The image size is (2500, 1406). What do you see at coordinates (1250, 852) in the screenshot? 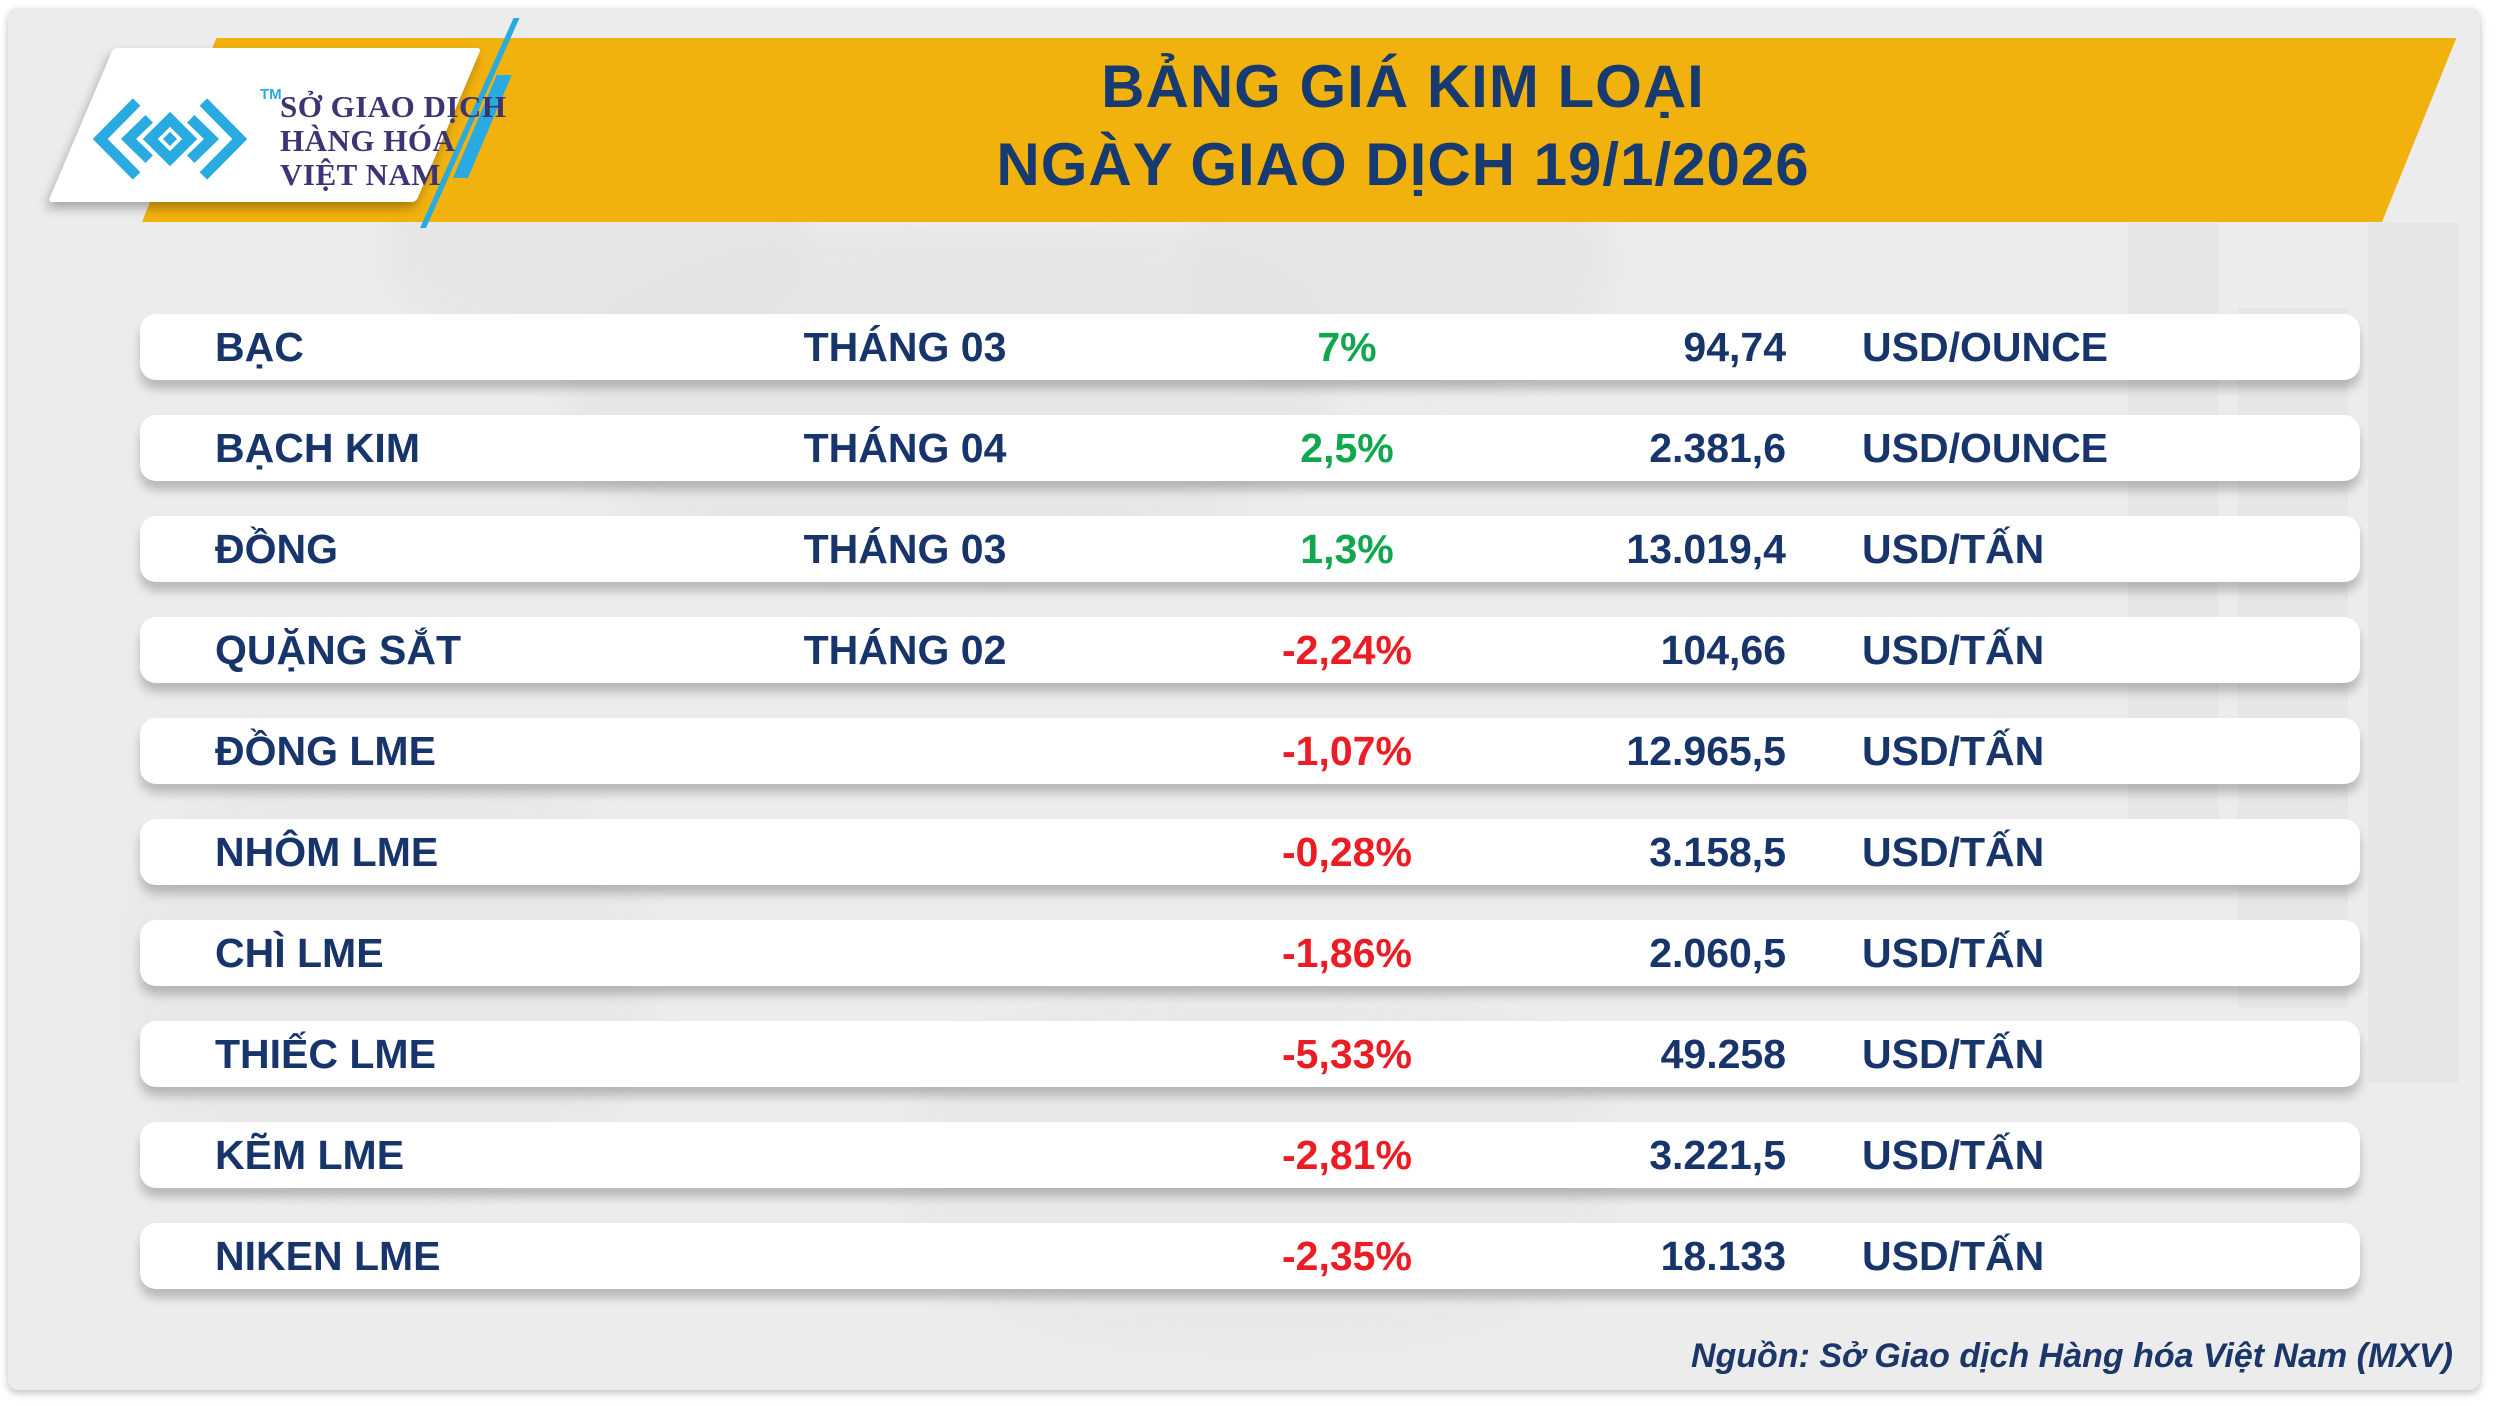
I see `table-row: NHÔM LME -0,28% 3.158,5 USD/TẤN` at bounding box center [1250, 852].